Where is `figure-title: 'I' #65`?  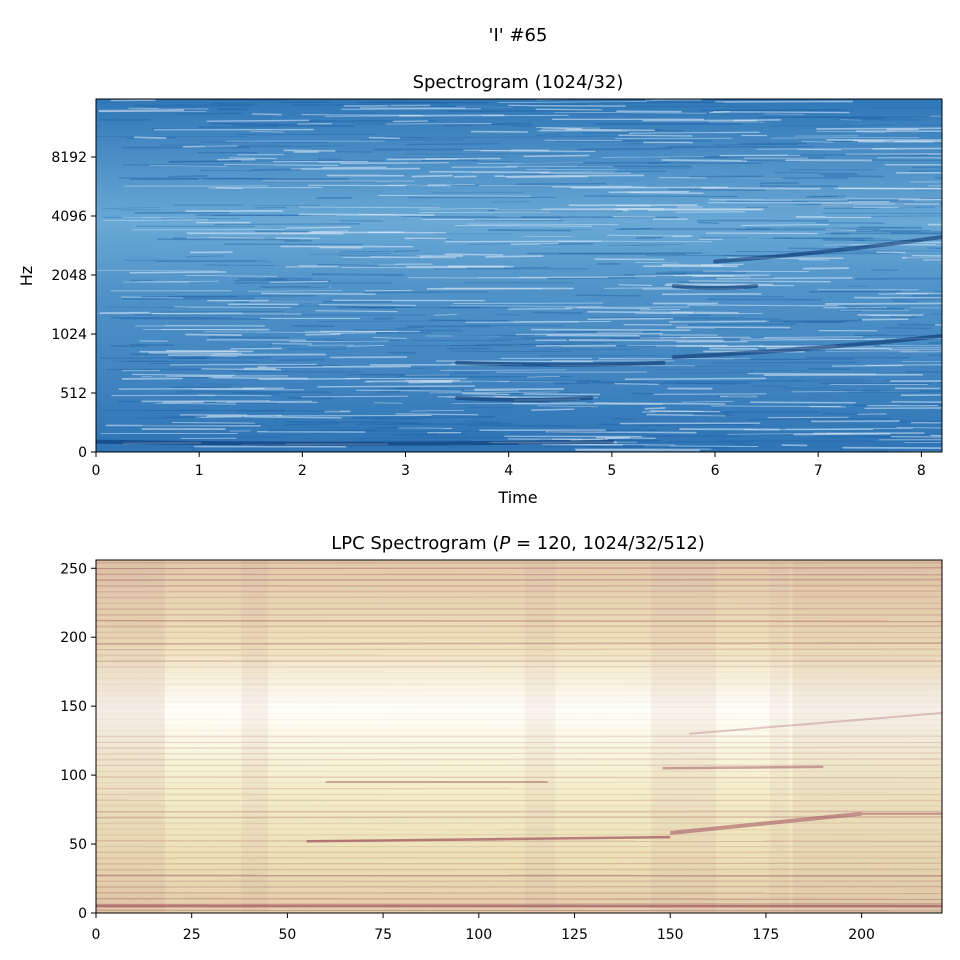
figure-title: 'I' #65 is located at coordinates (518, 35).